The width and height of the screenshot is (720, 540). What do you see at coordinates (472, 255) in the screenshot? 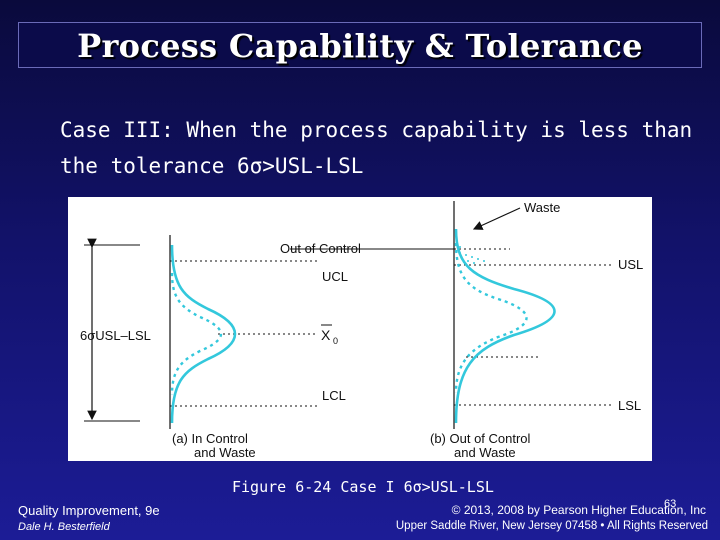
I see `waste-shading` at bounding box center [472, 255].